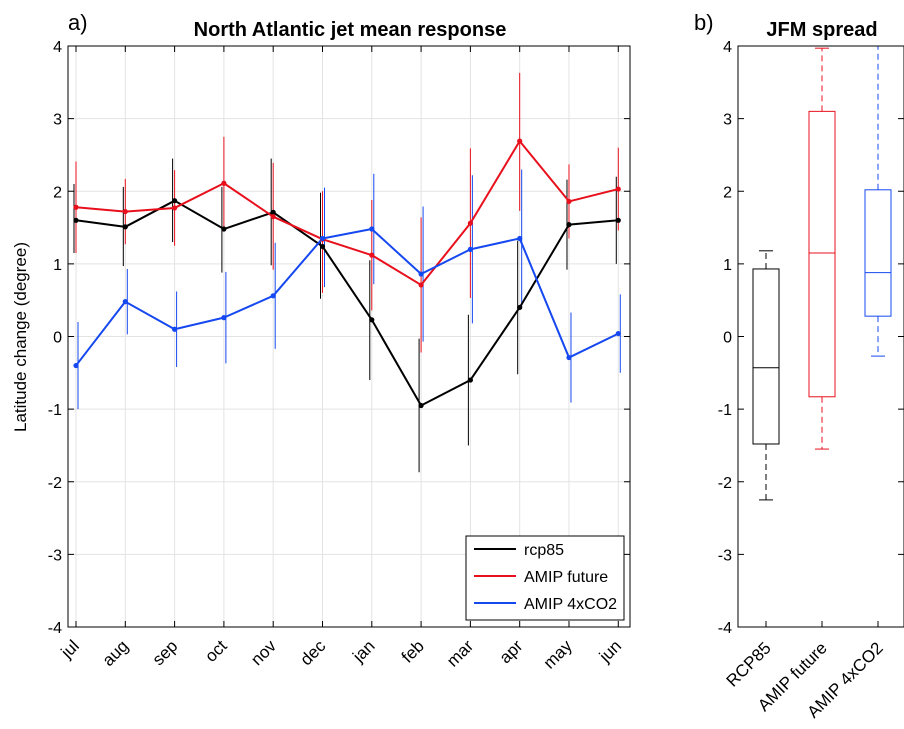  I want to click on x-tick-label-rcp85: RCP85, so click(749, 664).